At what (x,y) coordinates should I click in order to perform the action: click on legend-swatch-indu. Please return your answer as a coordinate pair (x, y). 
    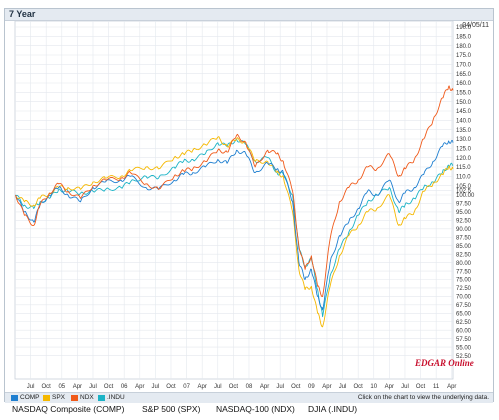
    Looking at the image, I should click on (101, 397).